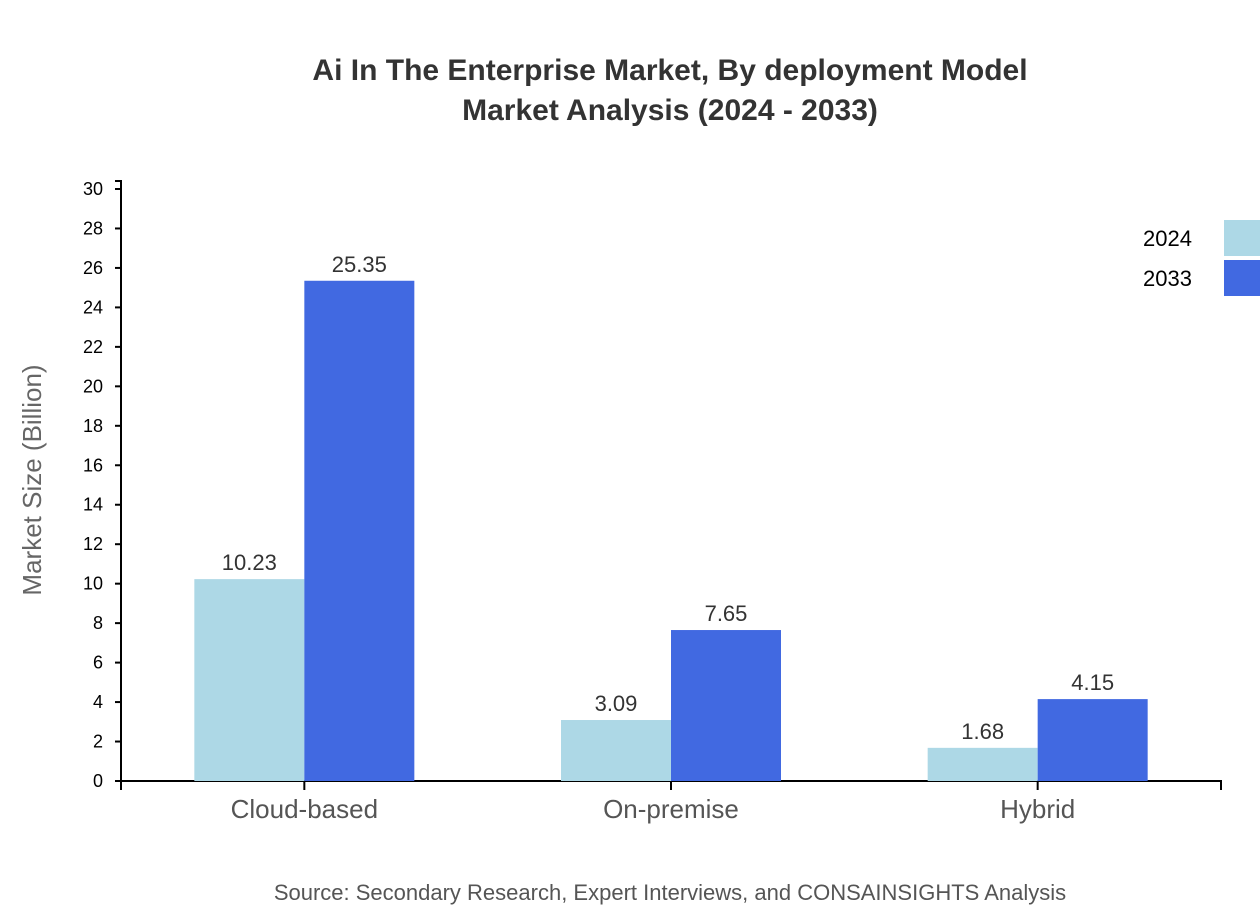  Describe the element at coordinates (1242, 278) in the screenshot. I see `legend-swatch-2033` at that location.